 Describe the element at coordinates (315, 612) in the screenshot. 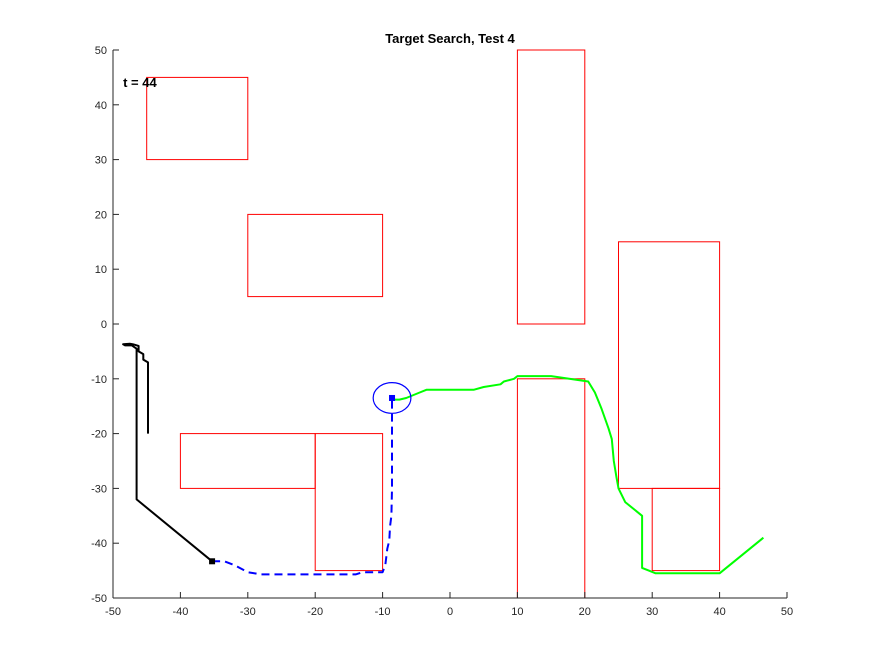

I see `x-tick-label: -20` at that location.